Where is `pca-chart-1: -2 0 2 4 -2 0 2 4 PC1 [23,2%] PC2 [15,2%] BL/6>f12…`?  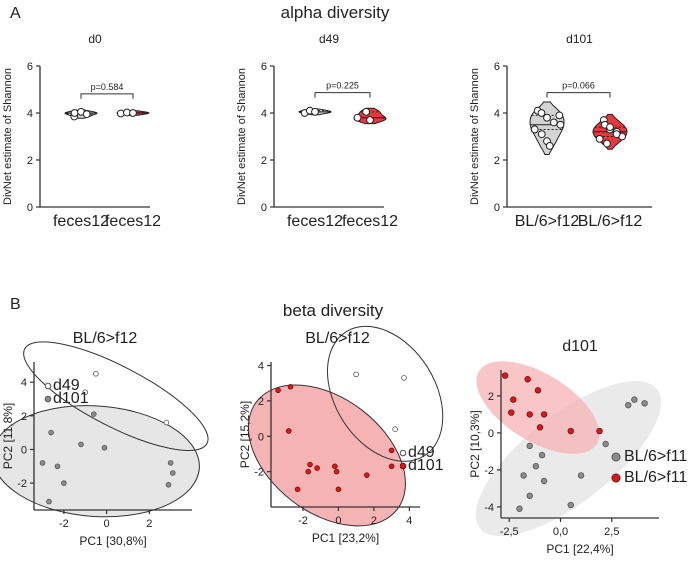
pca-chart-1: -2 0 2 4 -2 0 2 4 PC1 [23,2%] PC2 [15,2%] BL/6>f12… is located at coordinates (341, 435).